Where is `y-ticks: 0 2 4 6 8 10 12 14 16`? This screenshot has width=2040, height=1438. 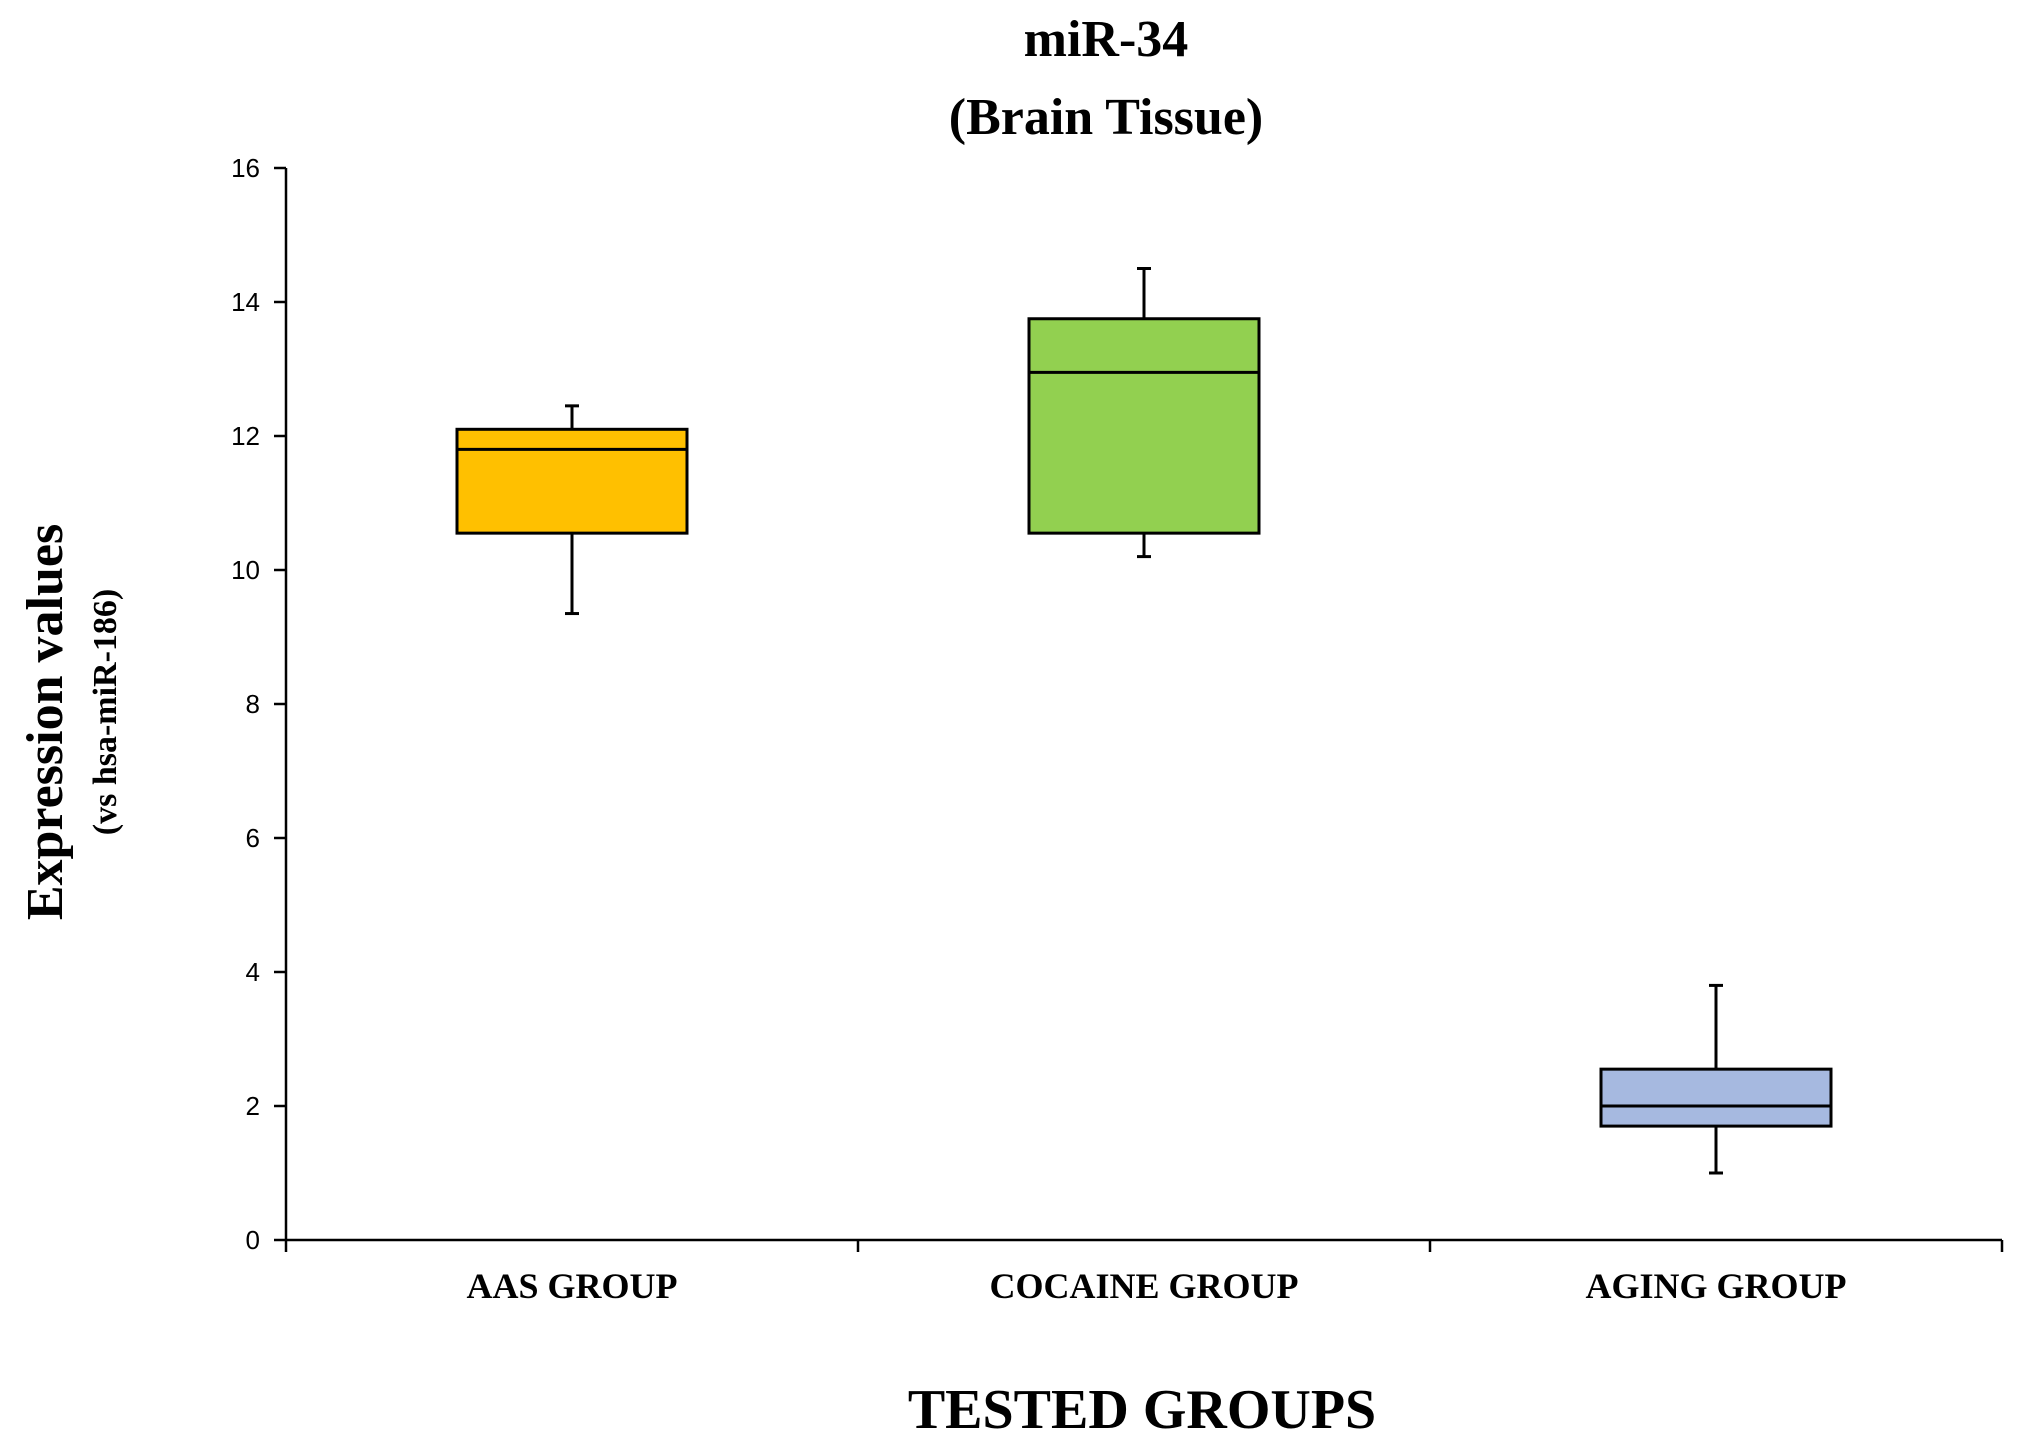 y-ticks: 0 2 4 6 8 10 12 14 16 is located at coordinates (258, 704).